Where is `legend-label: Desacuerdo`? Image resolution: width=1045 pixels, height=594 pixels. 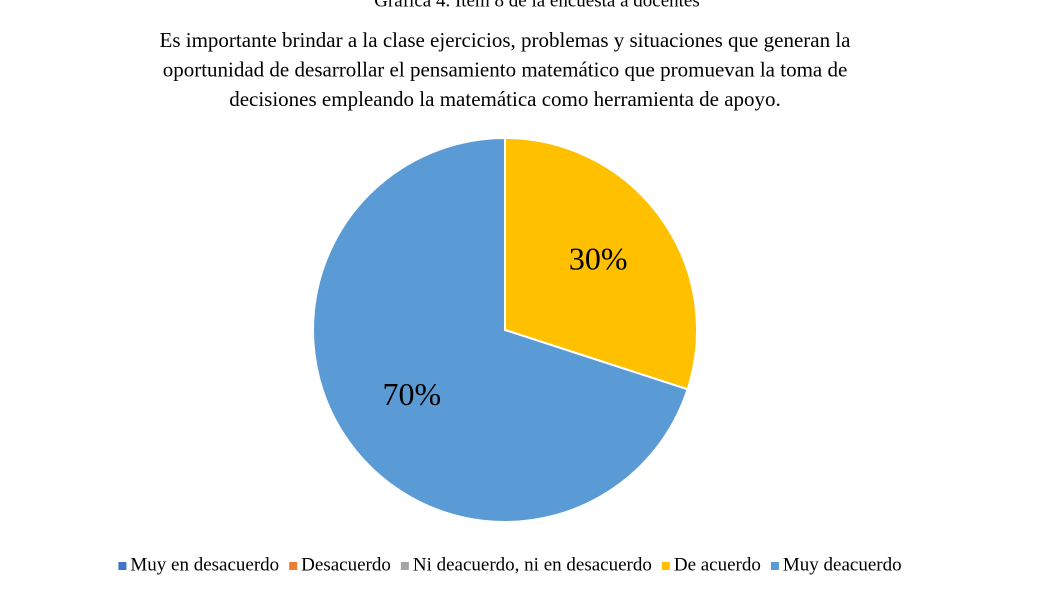 legend-label: Desacuerdo is located at coordinates (346, 564).